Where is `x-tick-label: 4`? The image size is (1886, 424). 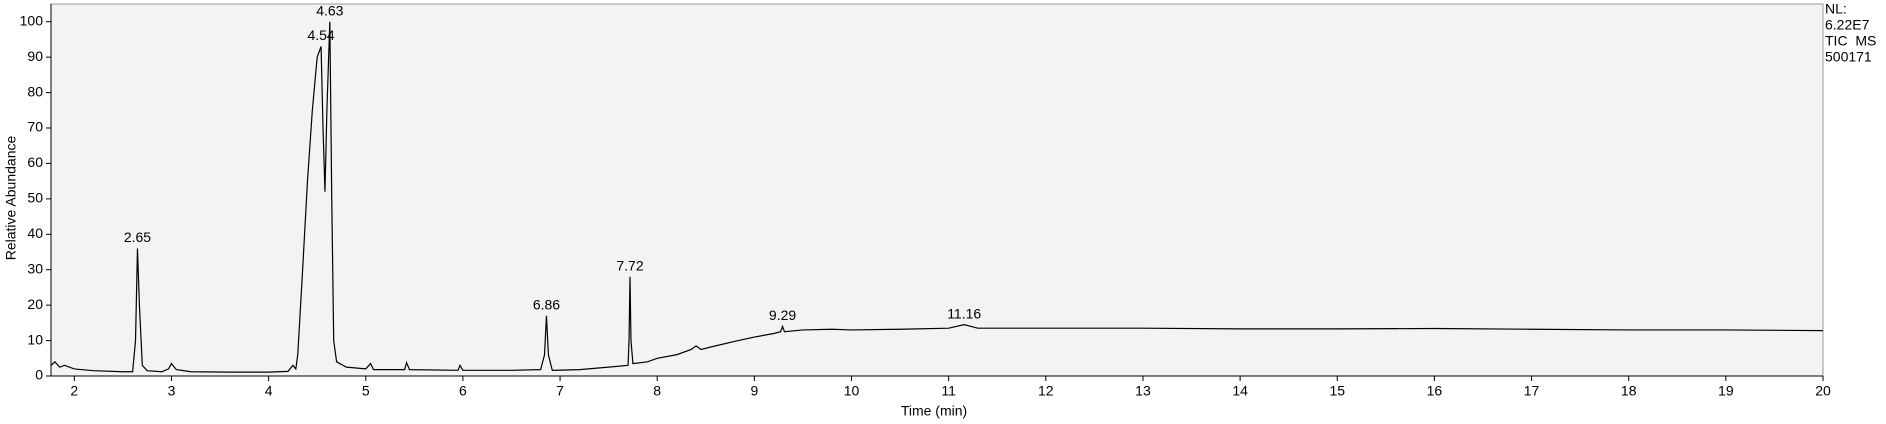
x-tick-label: 4 is located at coordinates (269, 391).